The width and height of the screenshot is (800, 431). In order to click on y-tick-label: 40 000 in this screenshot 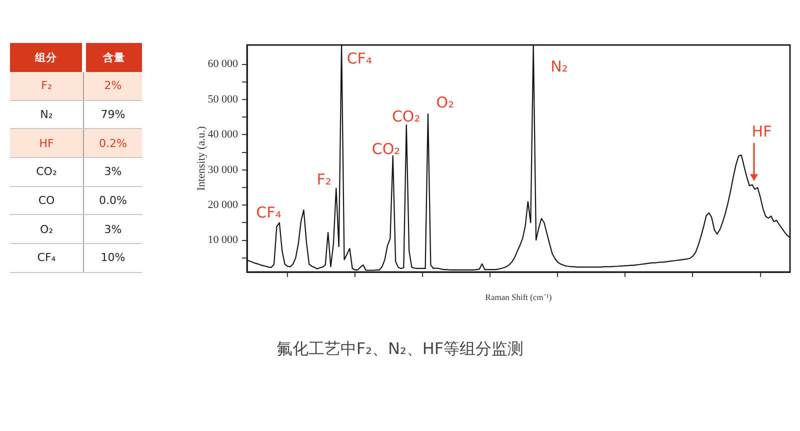, I will do `click(223, 134)`.